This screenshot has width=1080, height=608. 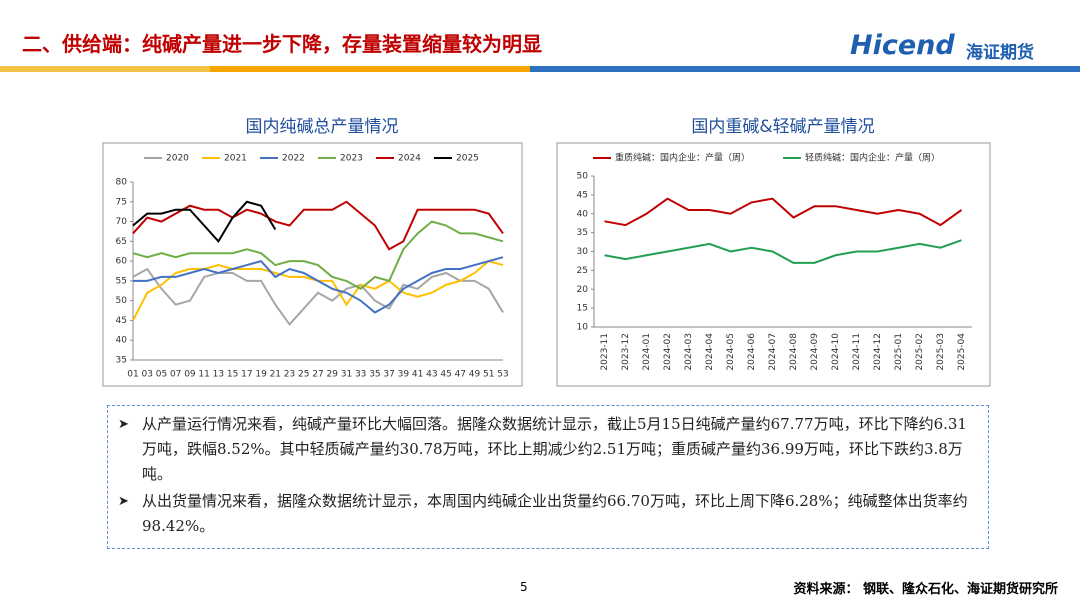 What do you see at coordinates (583, 290) in the screenshot?
I see `y-tick-label: 20` at bounding box center [583, 290].